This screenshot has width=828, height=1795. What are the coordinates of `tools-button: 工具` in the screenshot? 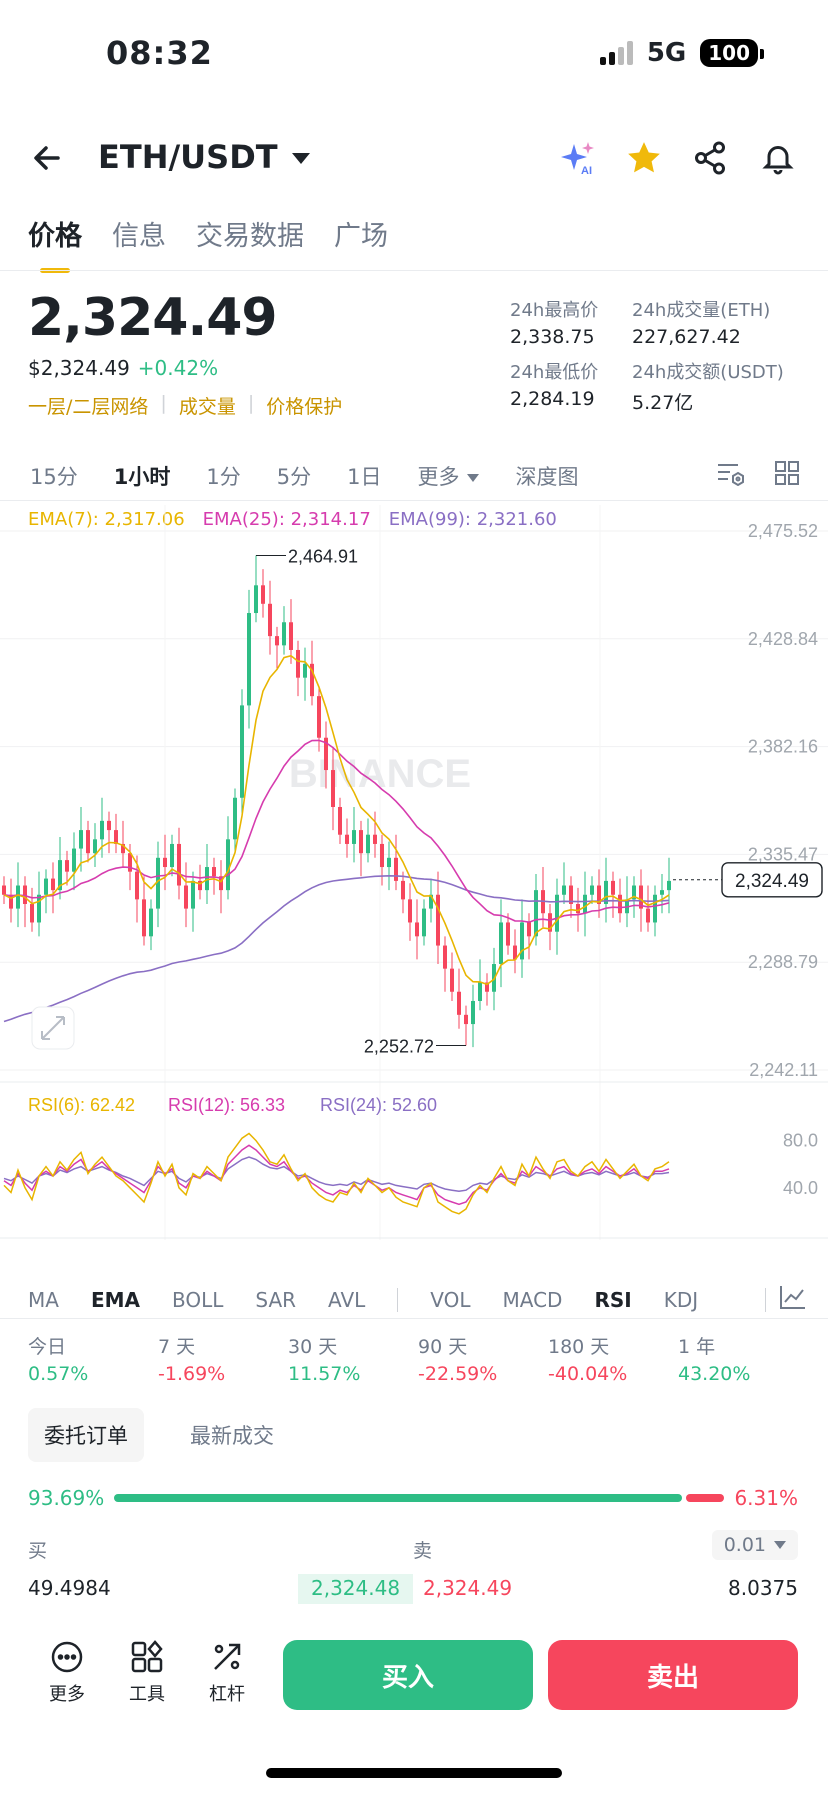 It's located at (147, 1673).